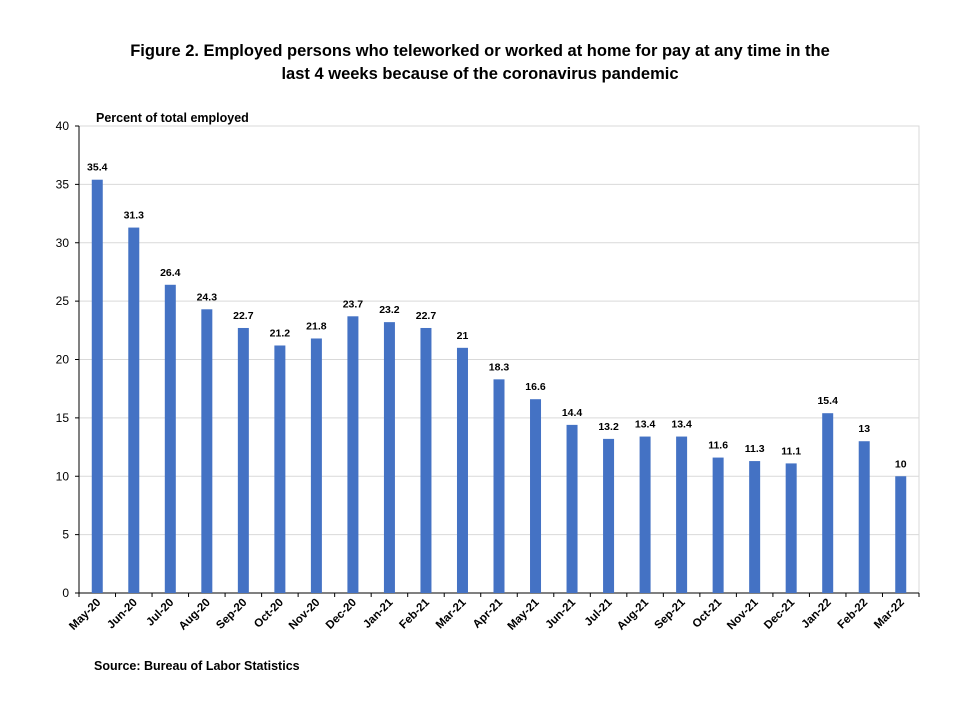 Image resolution: width=960 pixels, height=720 pixels. I want to click on x-tick-label: Dec-21, so click(780, 614).